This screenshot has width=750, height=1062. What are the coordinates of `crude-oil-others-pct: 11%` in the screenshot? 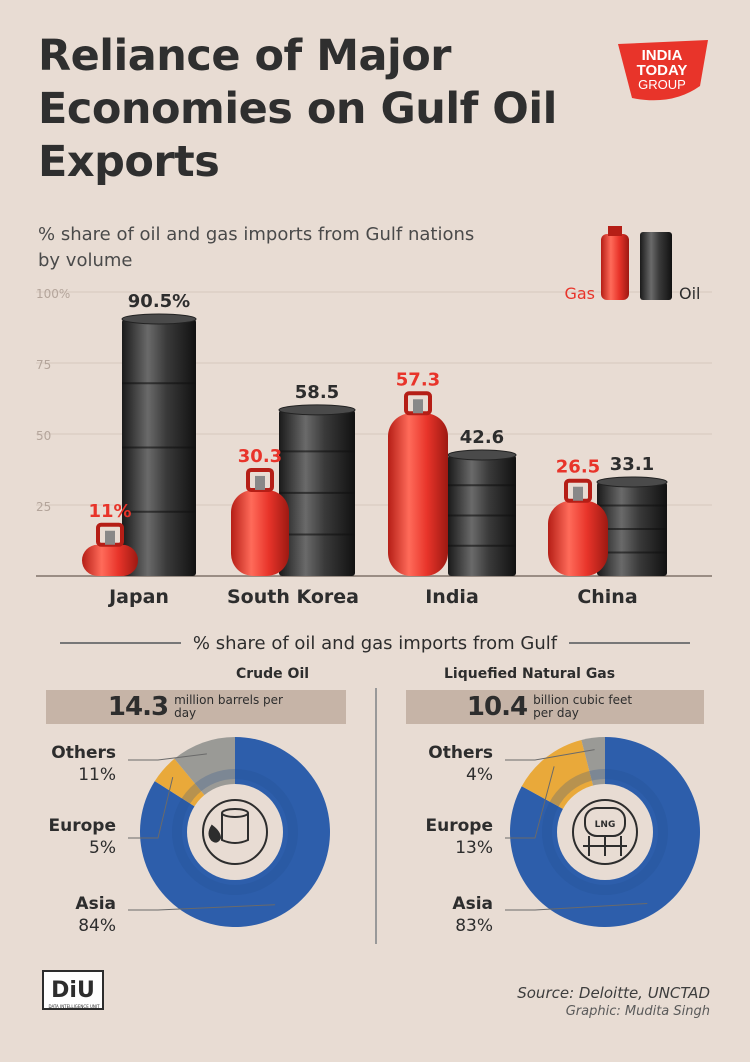 It's located at (97, 775).